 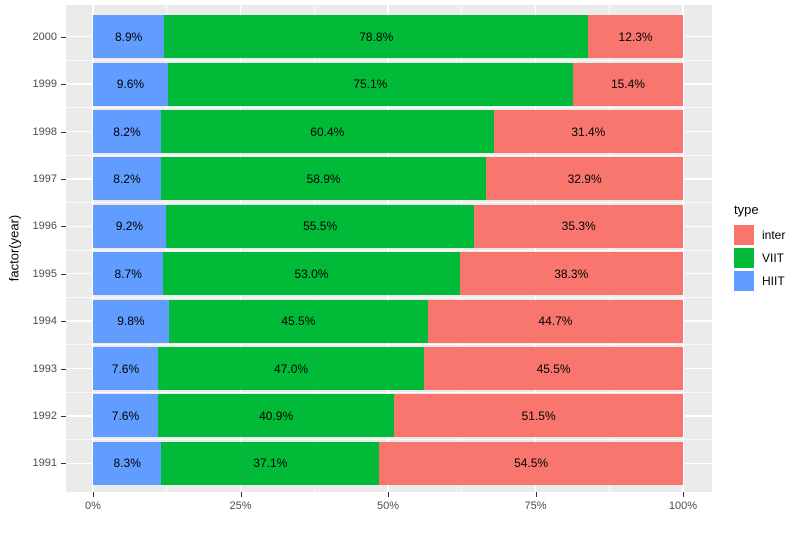 I want to click on segment-HIIT-2000: 8.9%, so click(x=129, y=37).